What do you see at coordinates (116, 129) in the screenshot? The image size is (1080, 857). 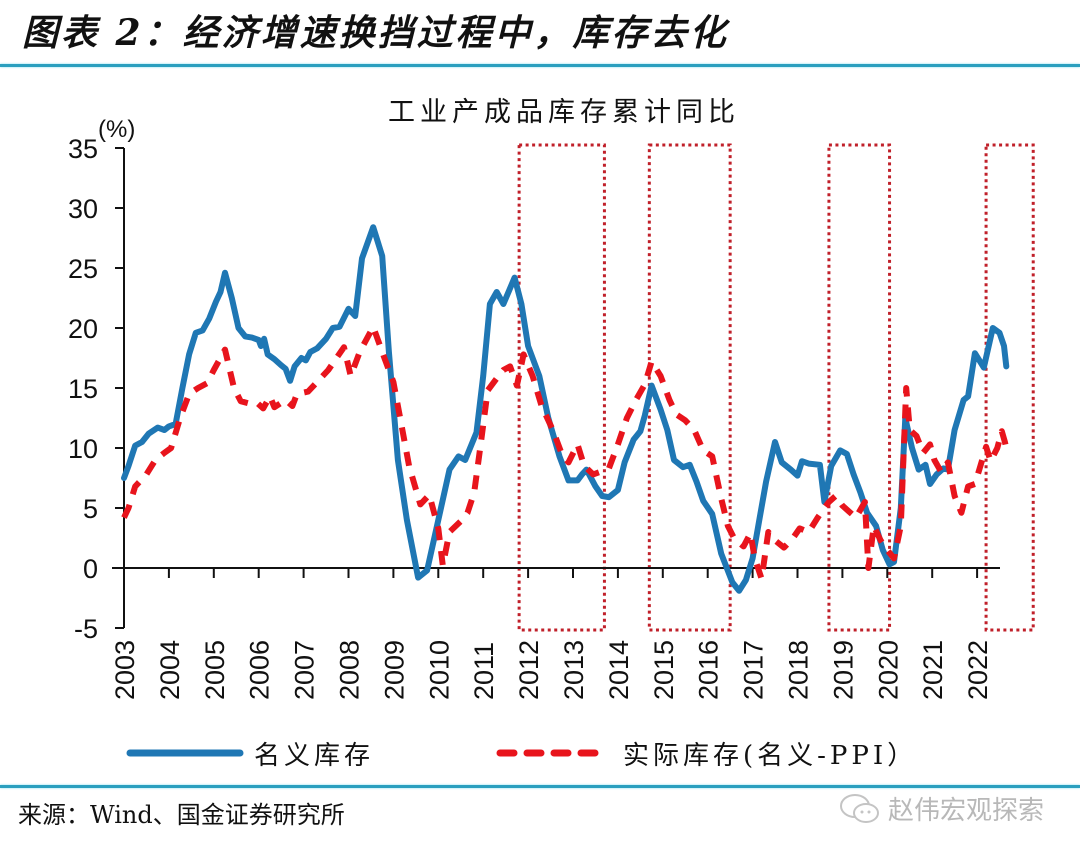 I see `y-unit-label: (%)` at bounding box center [116, 129].